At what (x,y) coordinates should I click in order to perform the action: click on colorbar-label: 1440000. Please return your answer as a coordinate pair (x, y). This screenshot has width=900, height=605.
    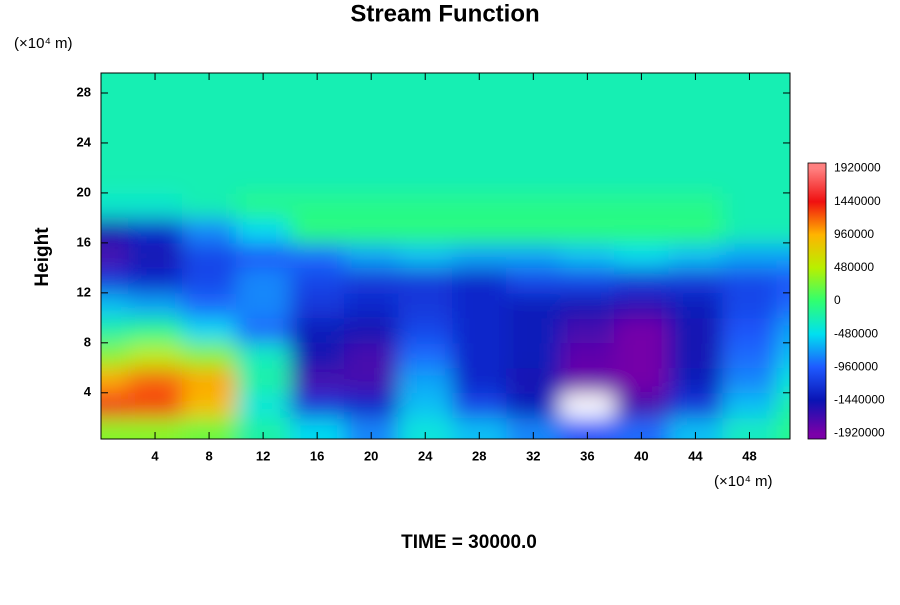
    Looking at the image, I should click on (857, 201).